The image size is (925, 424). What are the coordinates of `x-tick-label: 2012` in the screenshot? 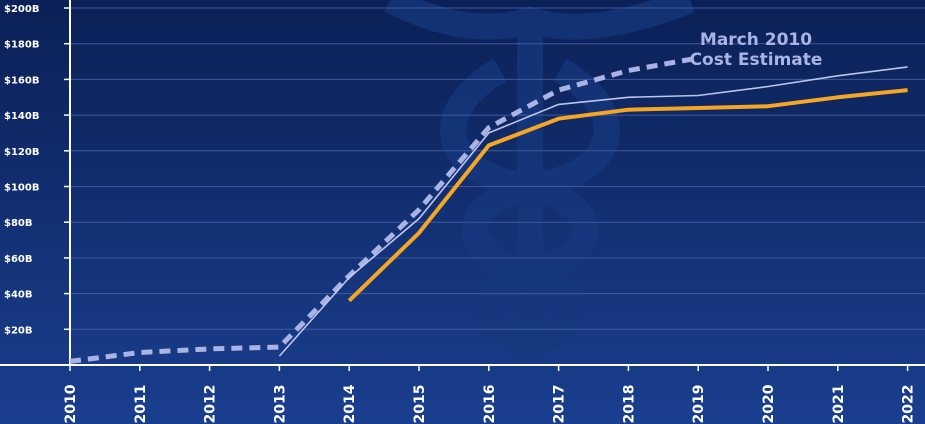 It's located at (211, 404).